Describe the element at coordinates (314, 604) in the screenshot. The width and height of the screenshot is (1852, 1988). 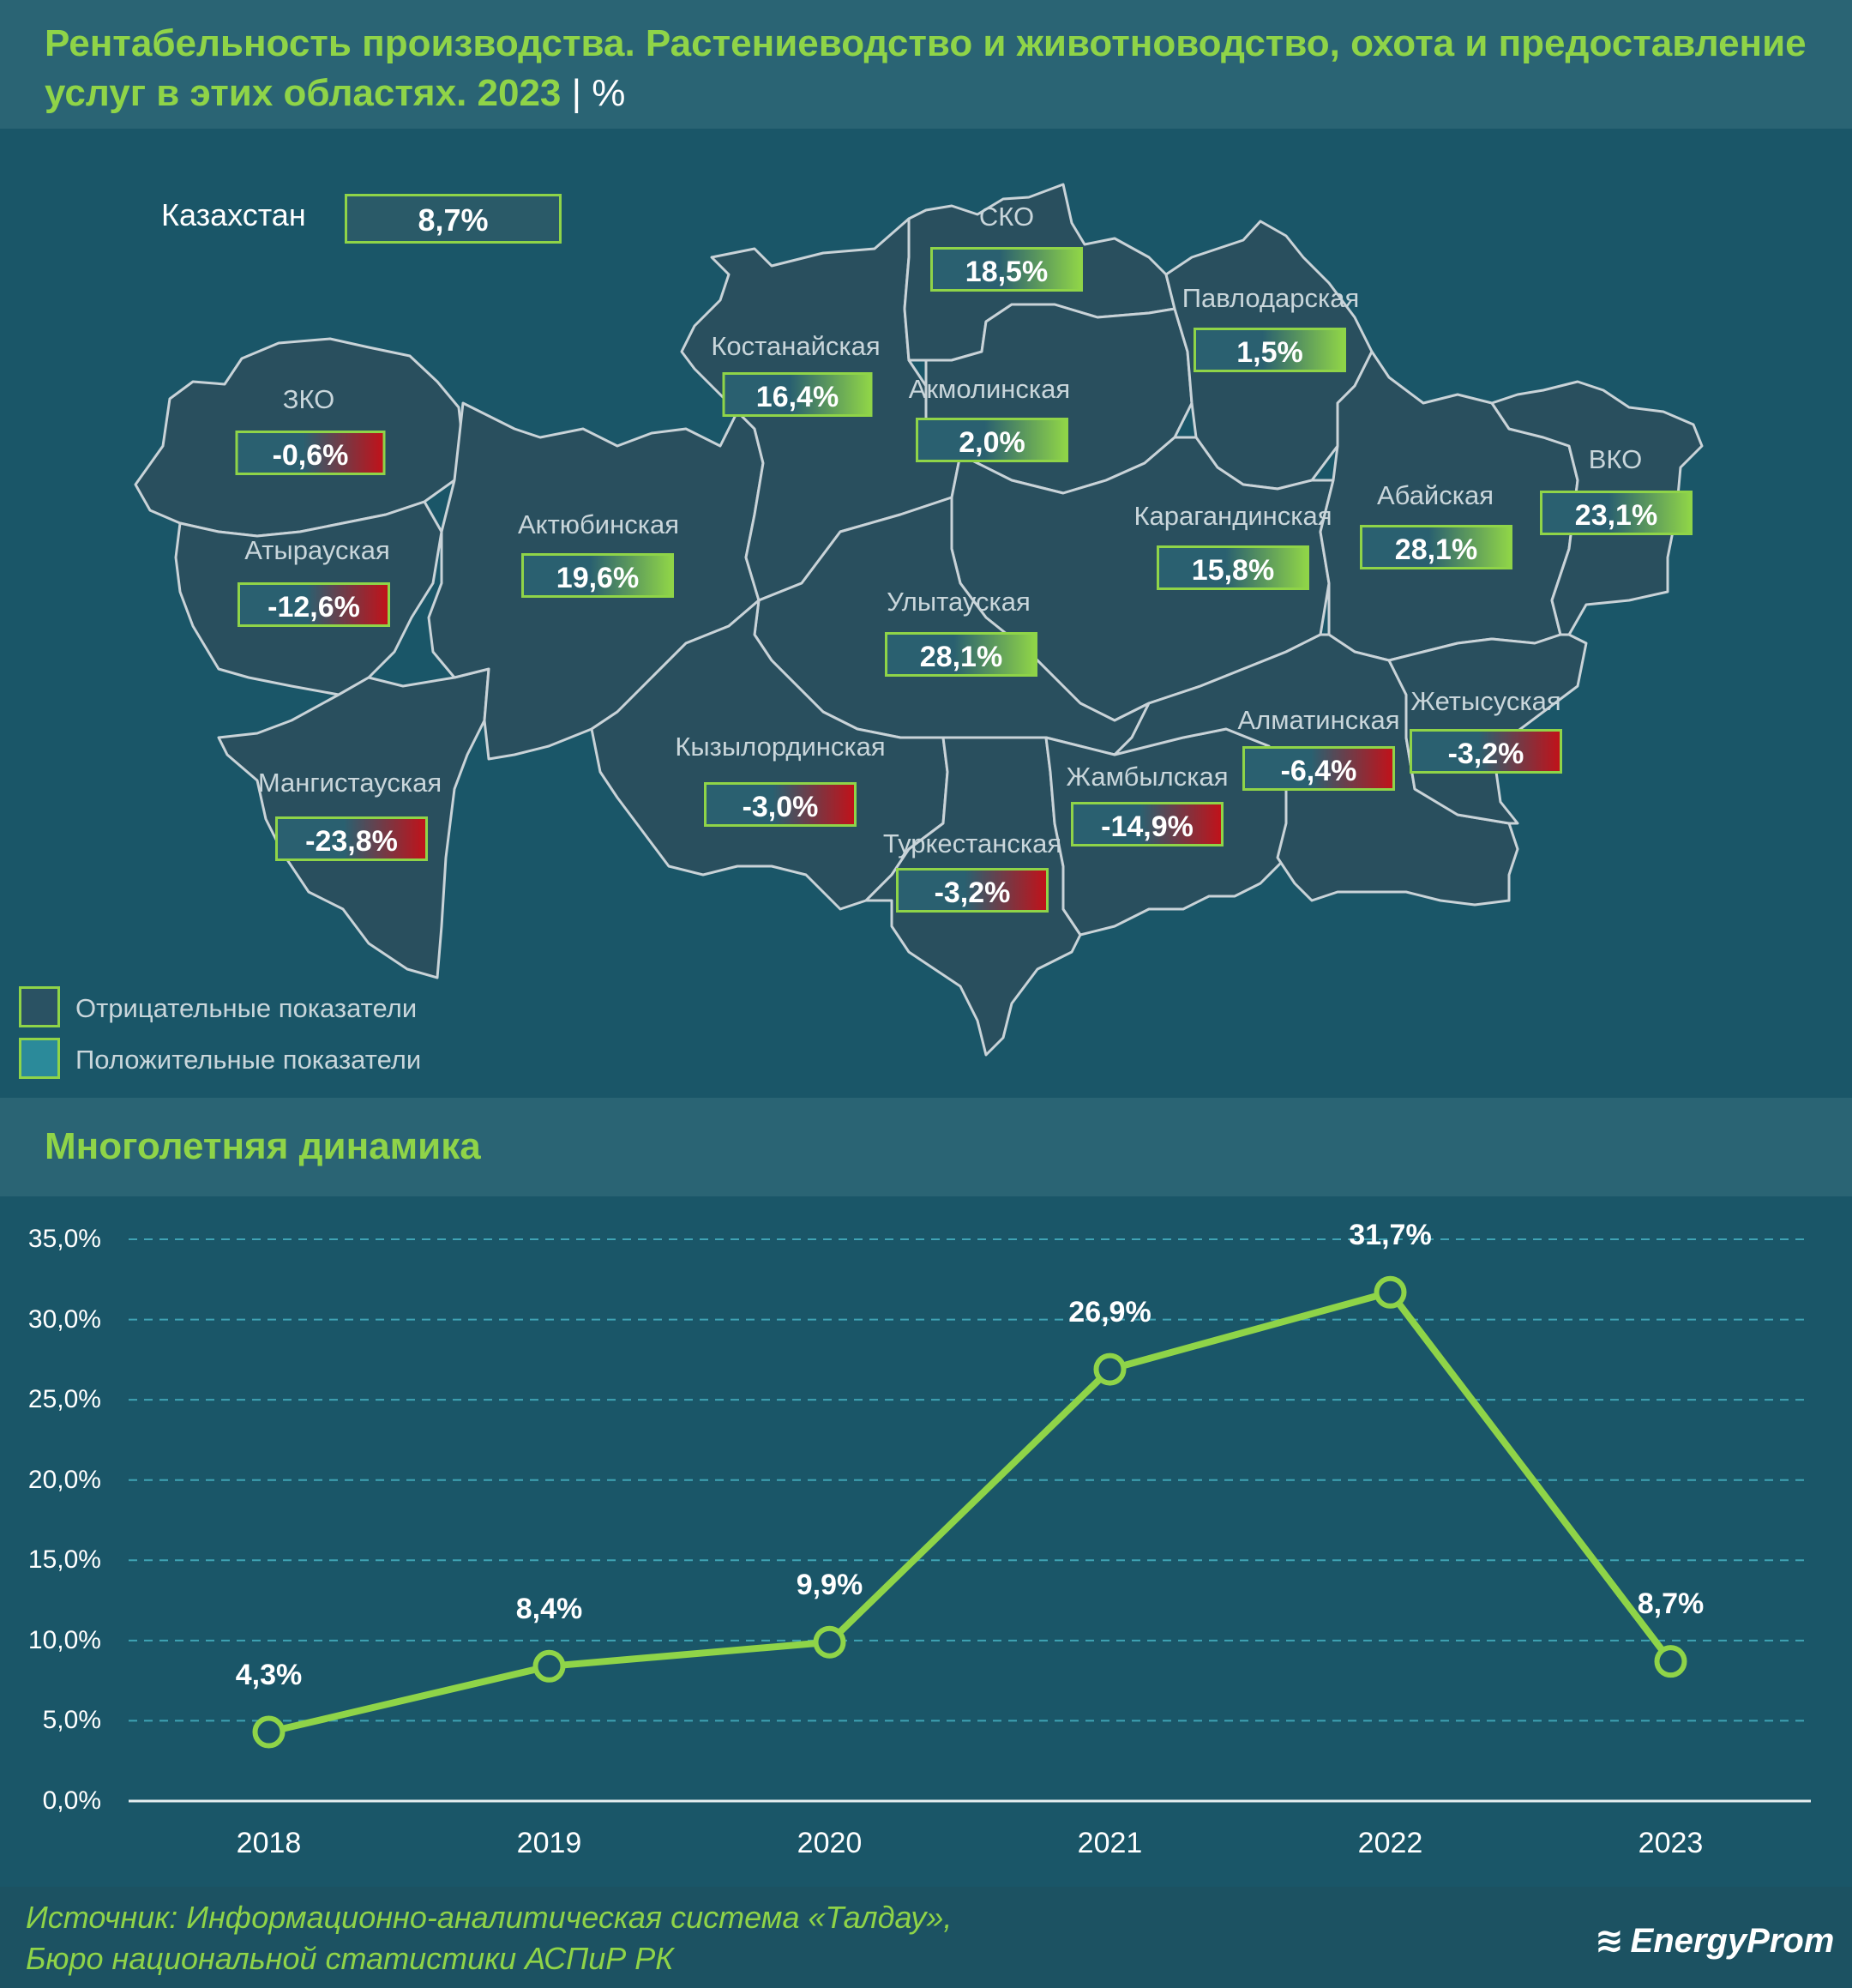
I see `region-value-atyrau: -12,6%` at that location.